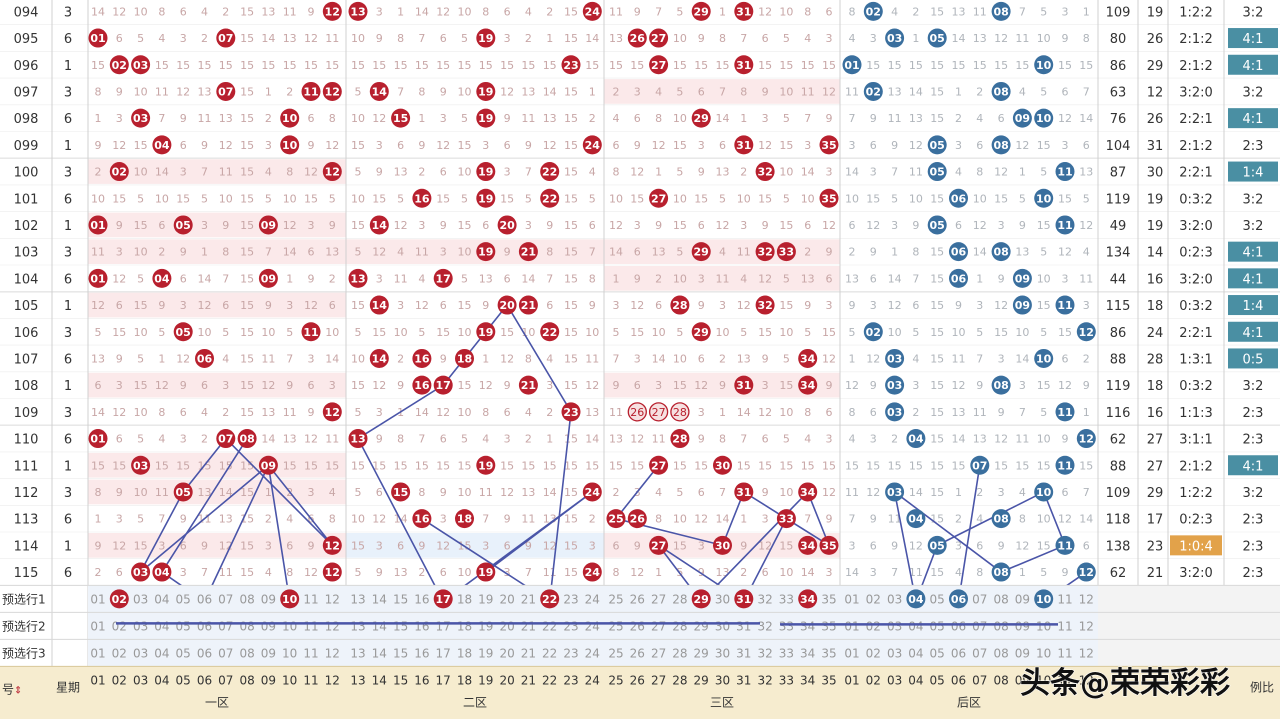 Image resolution: width=1280 pixels, height=719 pixels. I want to click on select-number: 17, so click(443, 626).